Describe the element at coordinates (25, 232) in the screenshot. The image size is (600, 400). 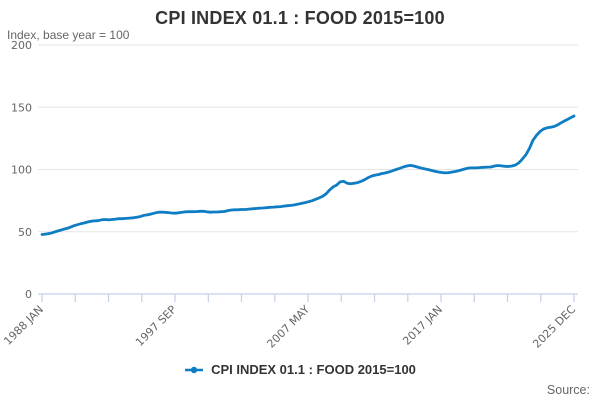
I see `y-tick-label: 50` at that location.